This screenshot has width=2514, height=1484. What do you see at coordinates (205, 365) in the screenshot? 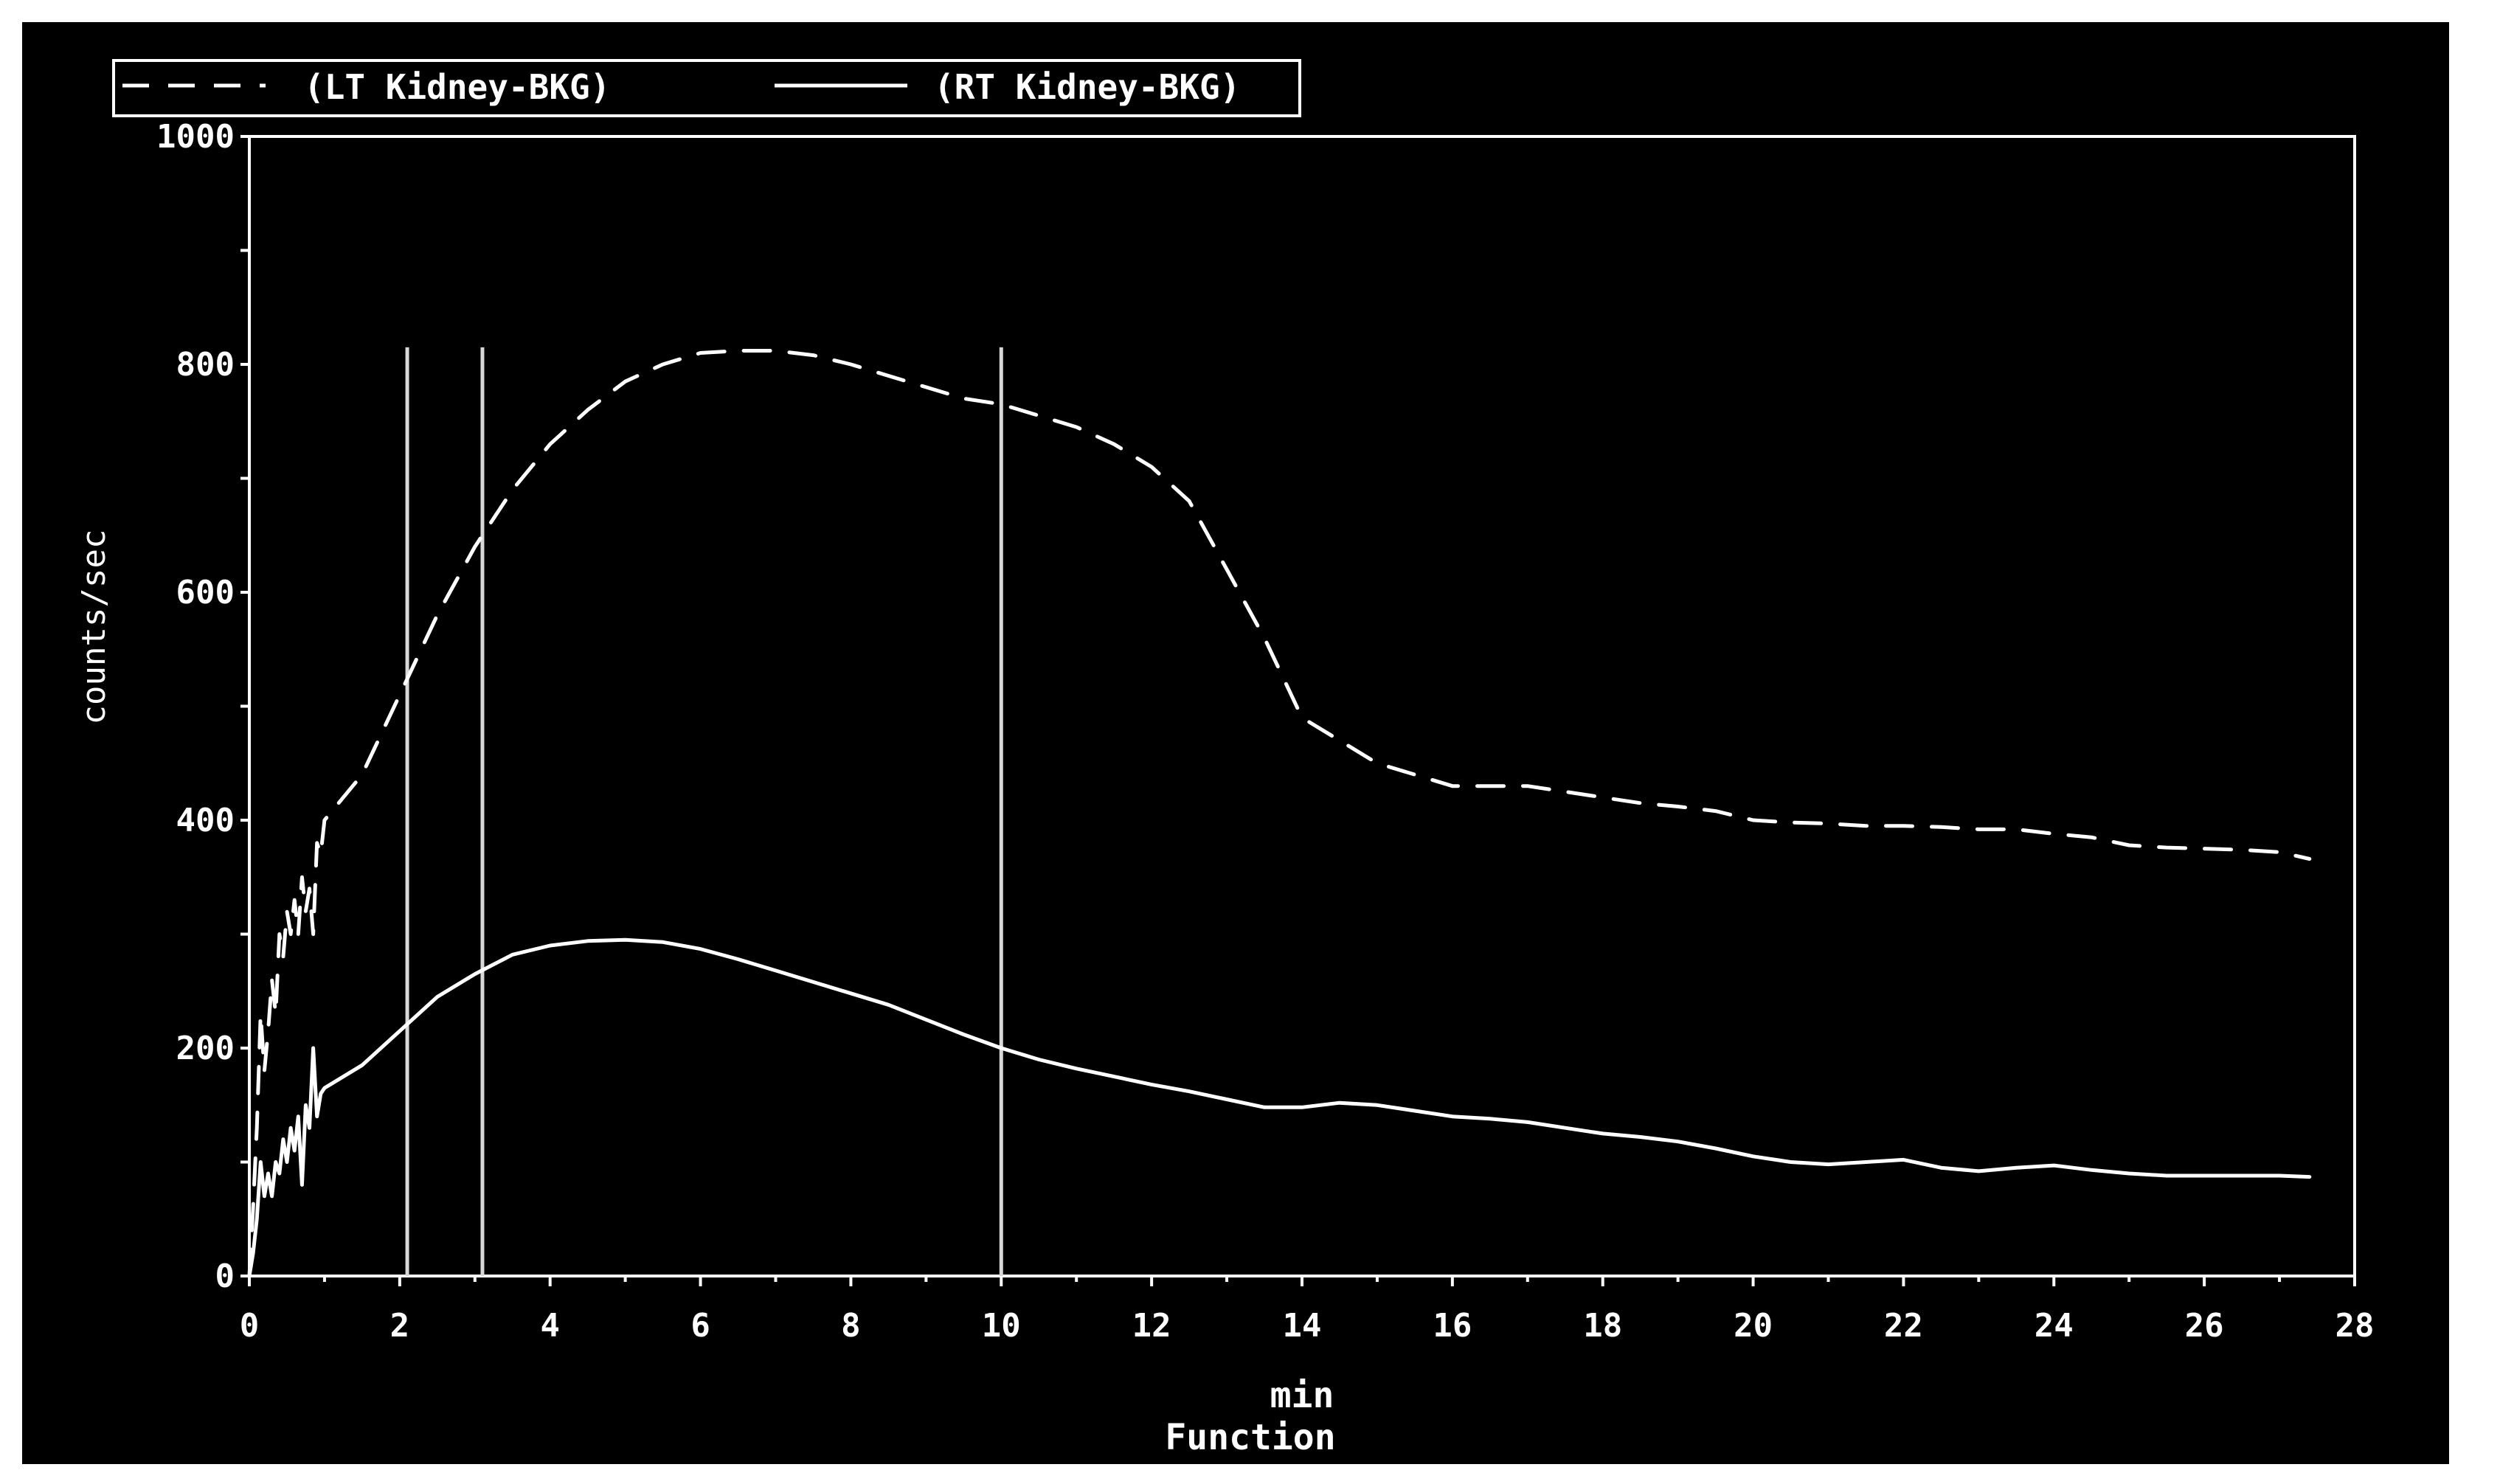
I see `y-tick-label: 800` at bounding box center [205, 365].